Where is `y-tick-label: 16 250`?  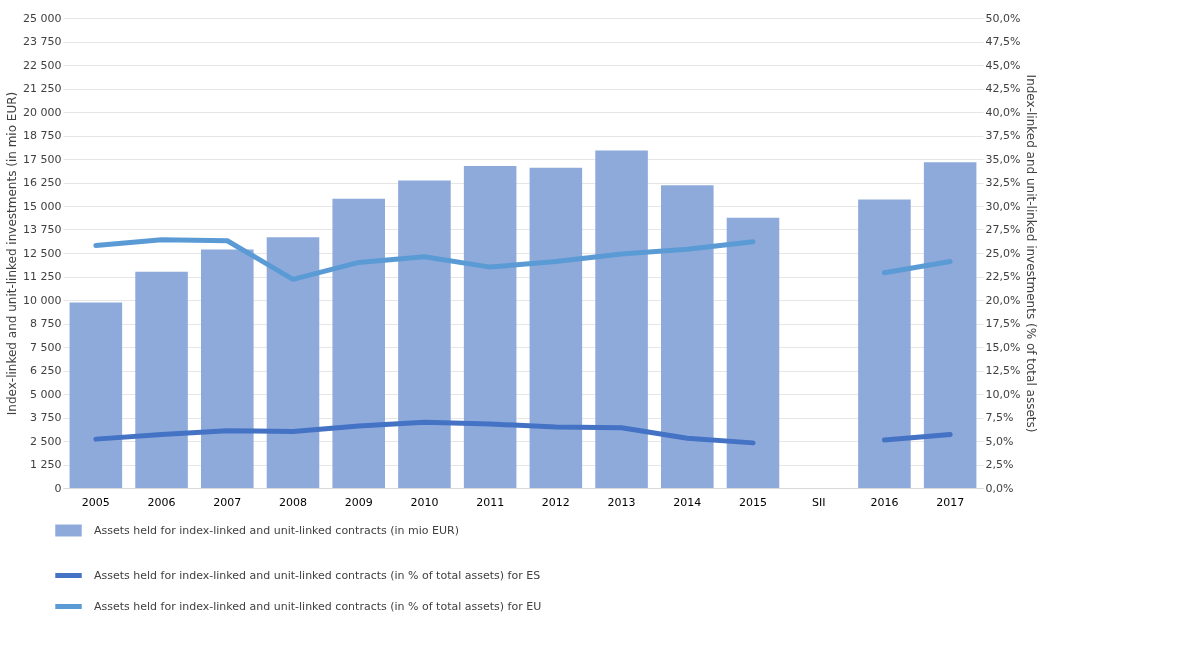 y-tick-label: 16 250 is located at coordinates (42, 182).